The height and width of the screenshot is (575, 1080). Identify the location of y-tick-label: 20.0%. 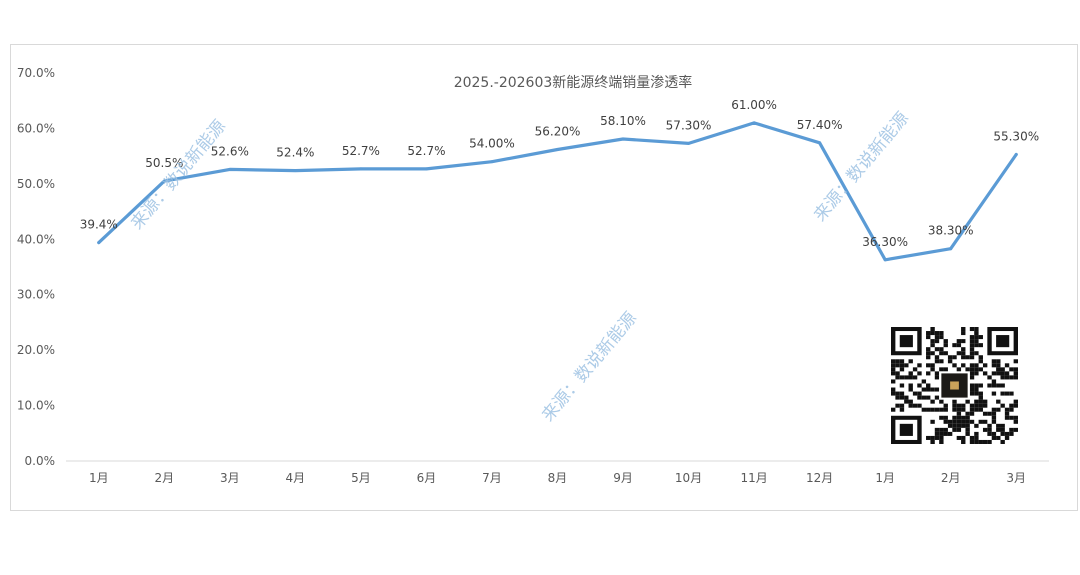
(36, 350).